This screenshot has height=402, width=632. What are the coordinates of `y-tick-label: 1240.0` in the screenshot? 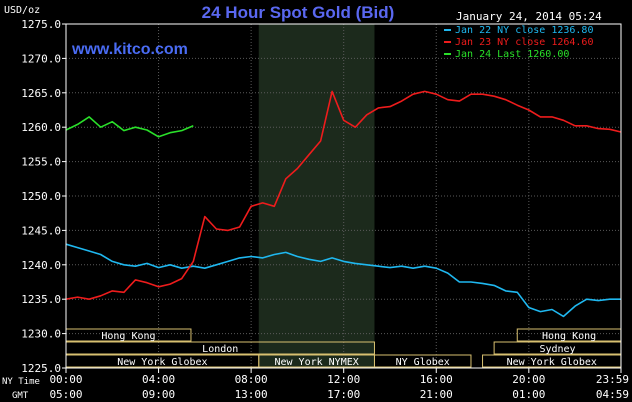 It's located at (41, 265).